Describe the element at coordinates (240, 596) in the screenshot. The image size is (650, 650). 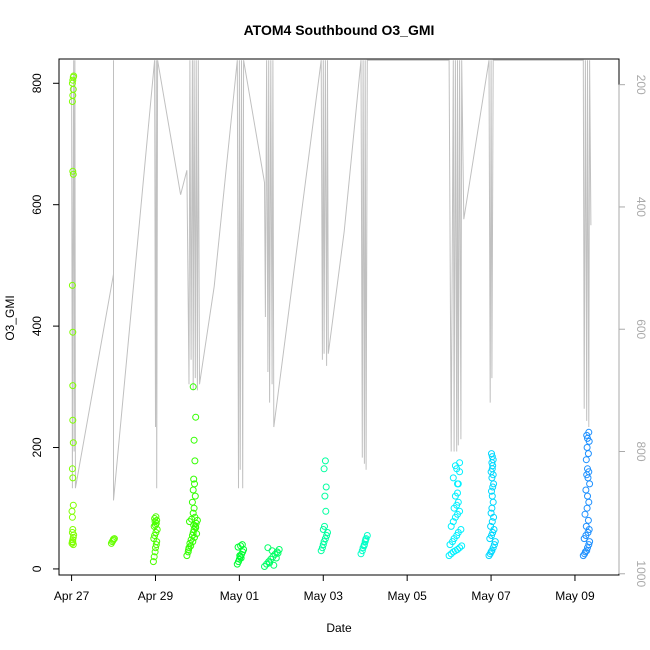
I see `x-tick-label: May 01` at that location.